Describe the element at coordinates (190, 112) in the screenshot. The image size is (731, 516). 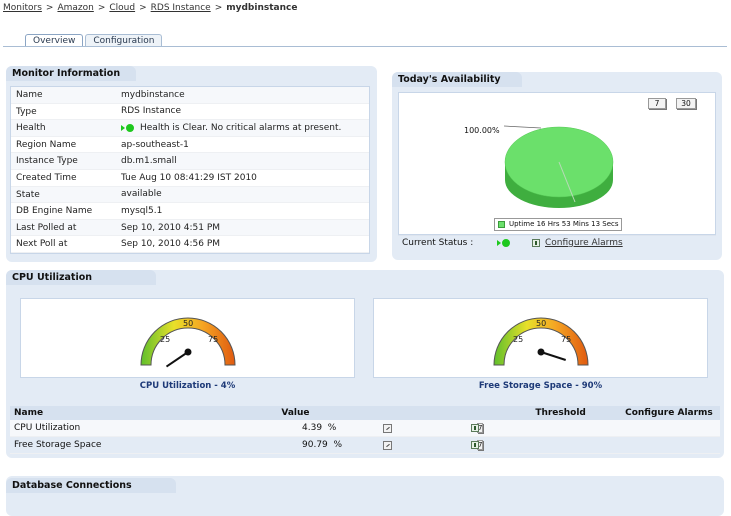
I see `info-row-type: Type RDS Instance` at that location.